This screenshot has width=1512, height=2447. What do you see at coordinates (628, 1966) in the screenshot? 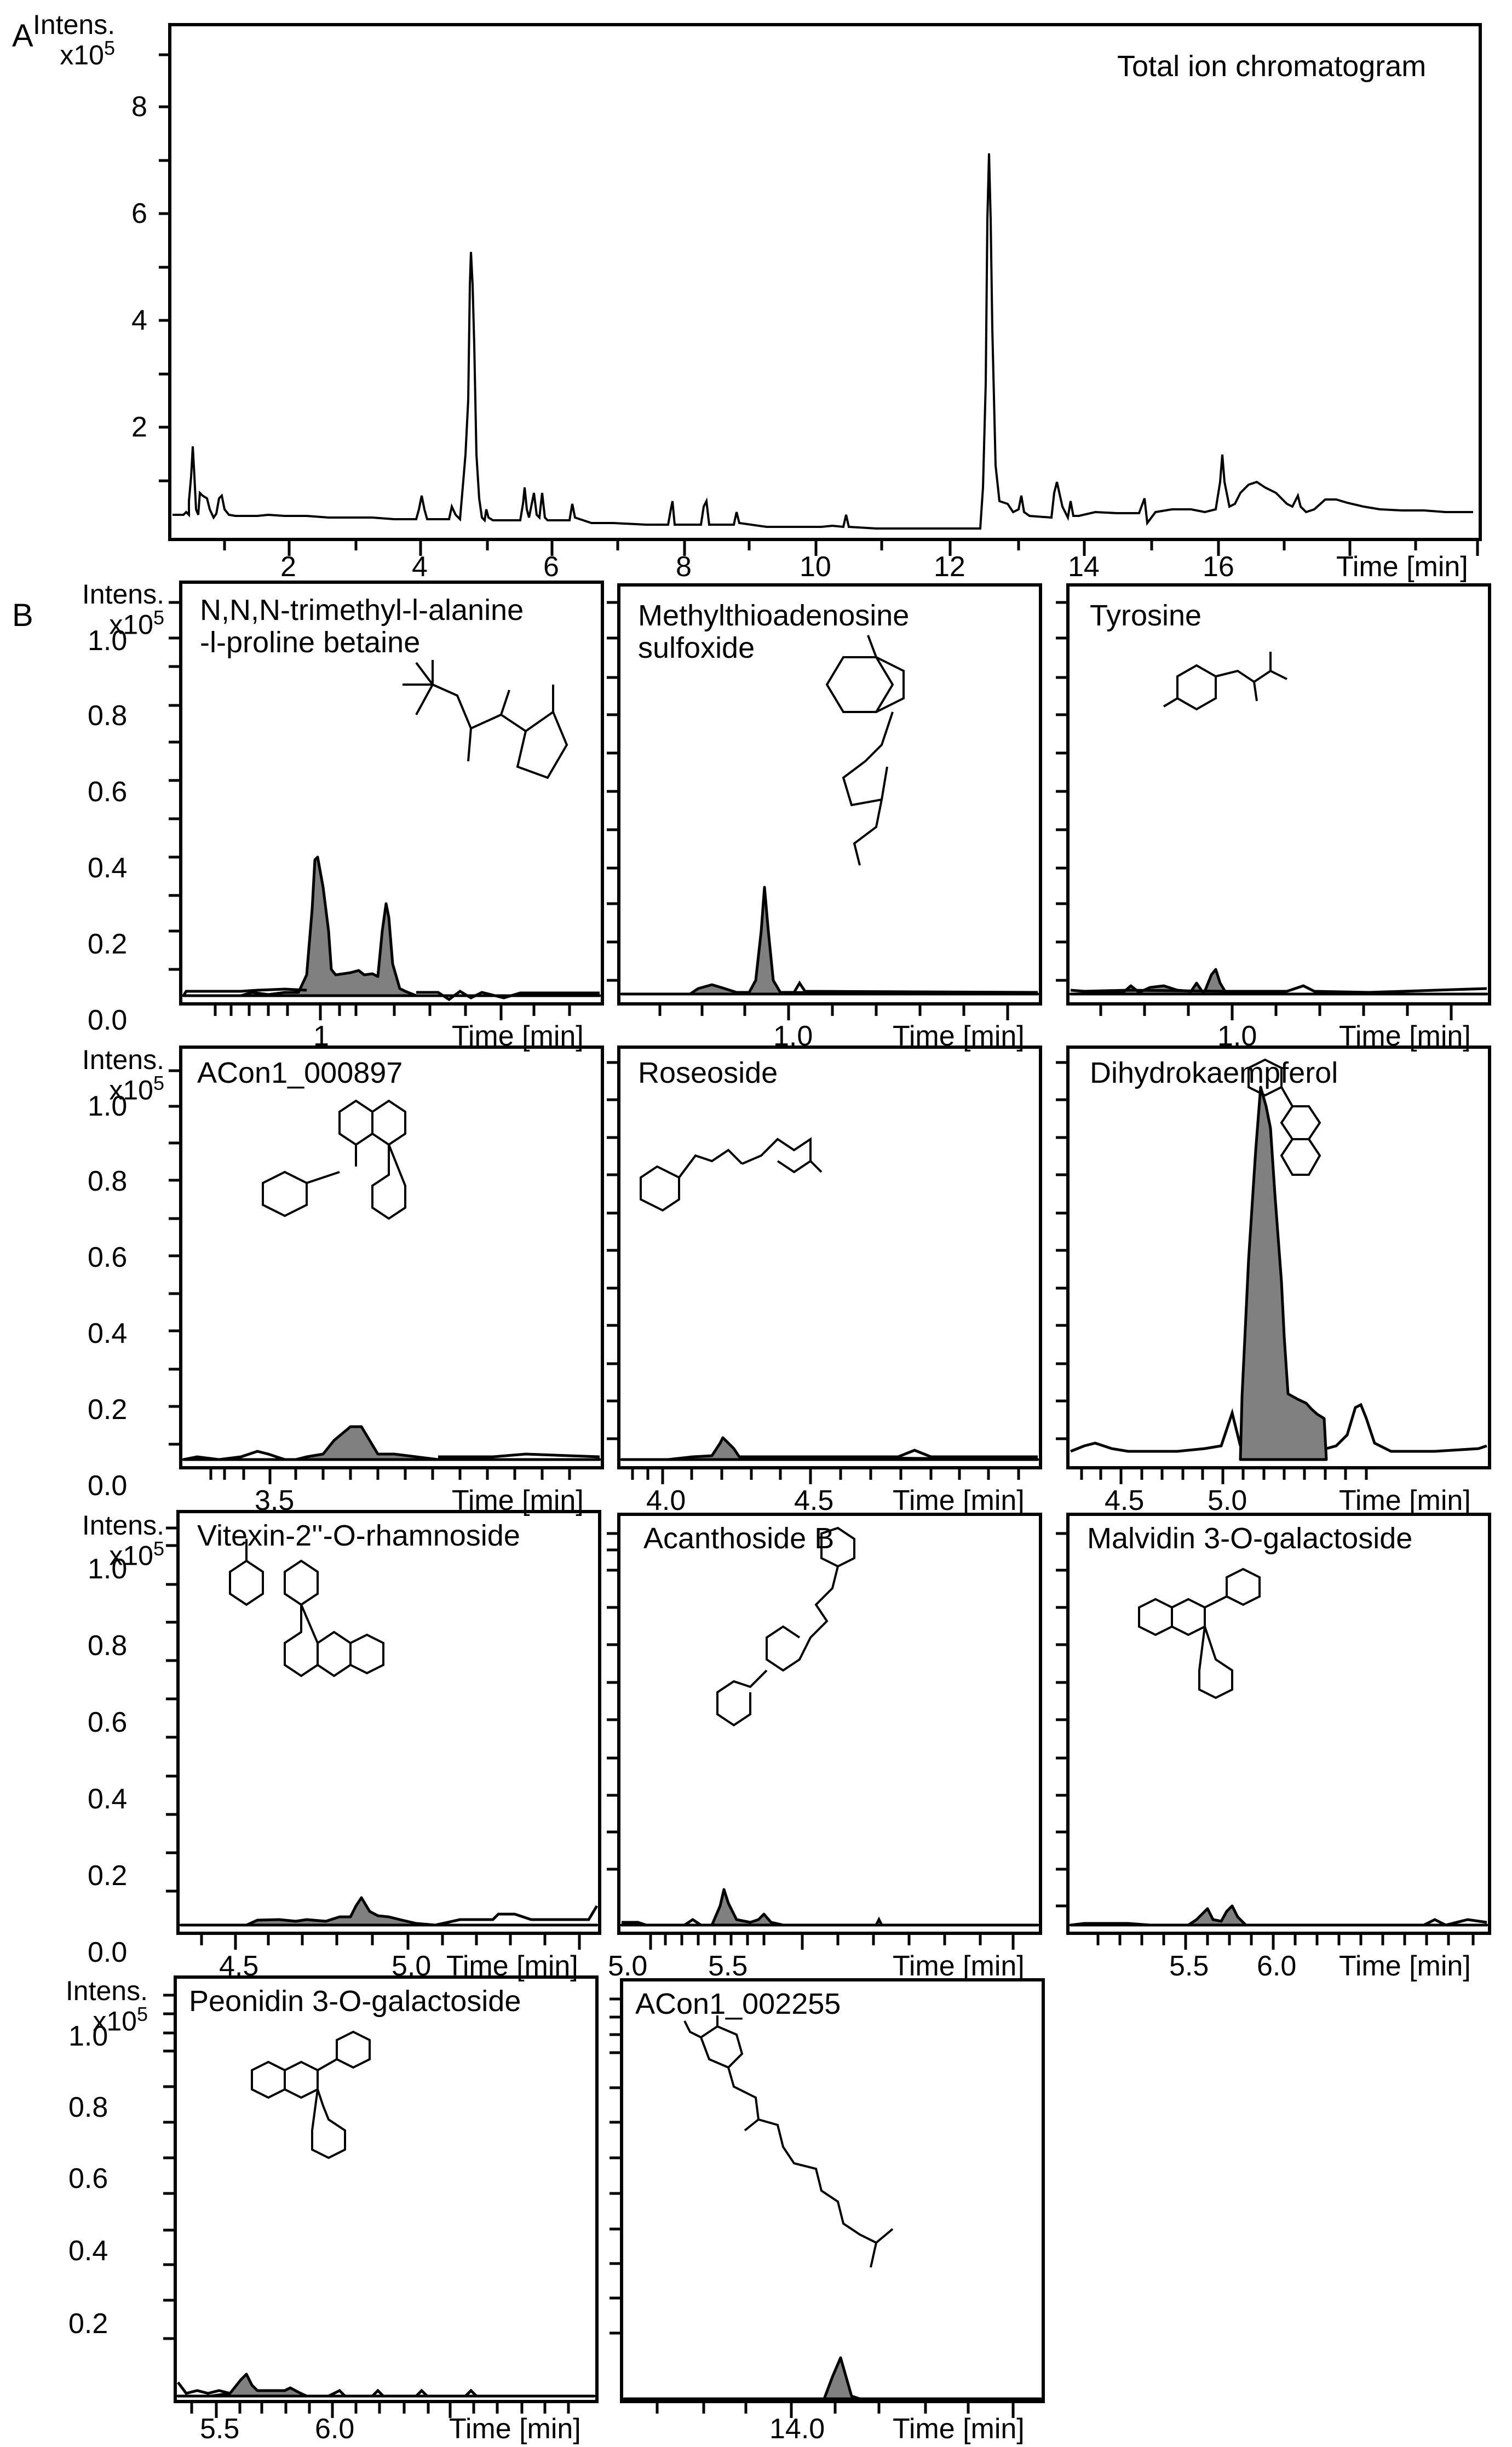
I see `x-tick-b8: 5.0` at bounding box center [628, 1966].